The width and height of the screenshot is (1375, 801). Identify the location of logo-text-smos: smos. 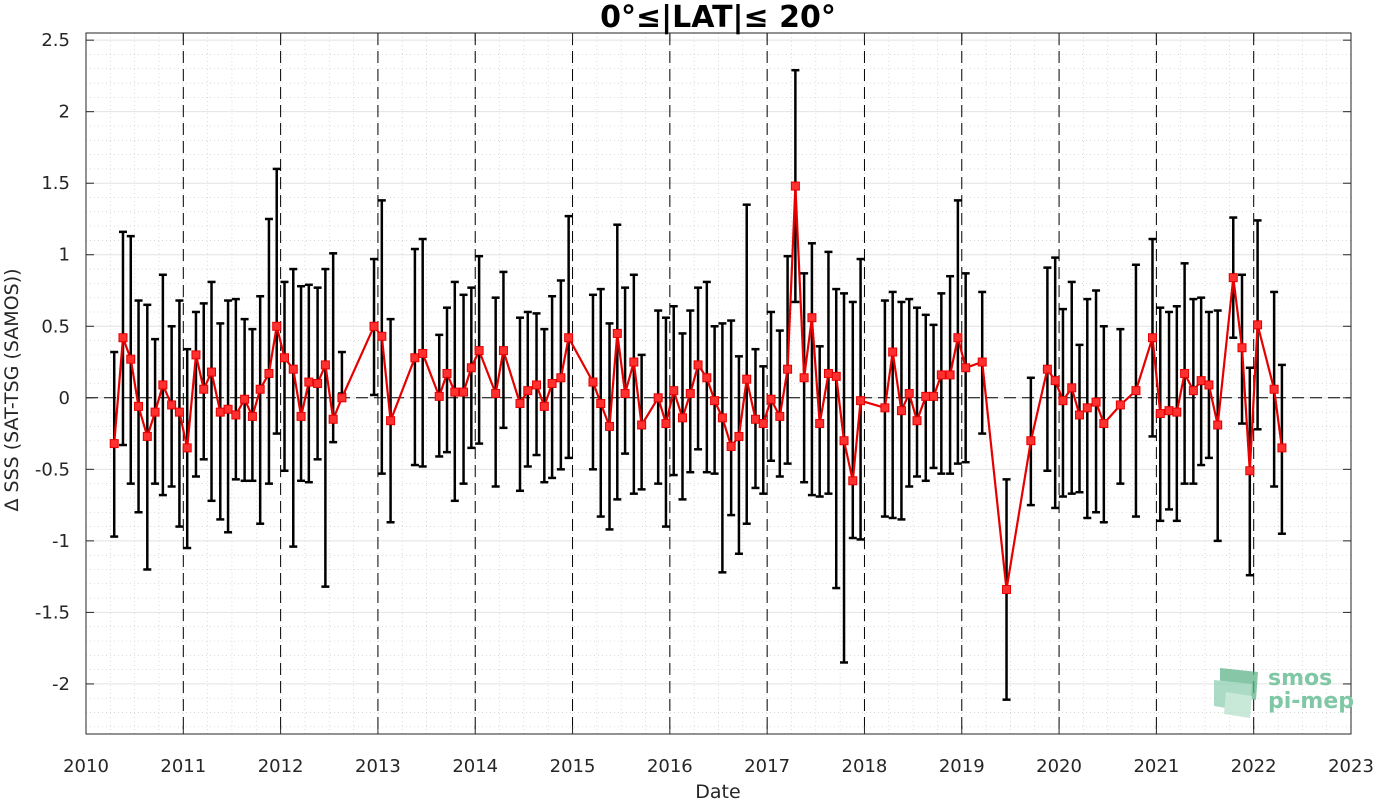
(1300, 678).